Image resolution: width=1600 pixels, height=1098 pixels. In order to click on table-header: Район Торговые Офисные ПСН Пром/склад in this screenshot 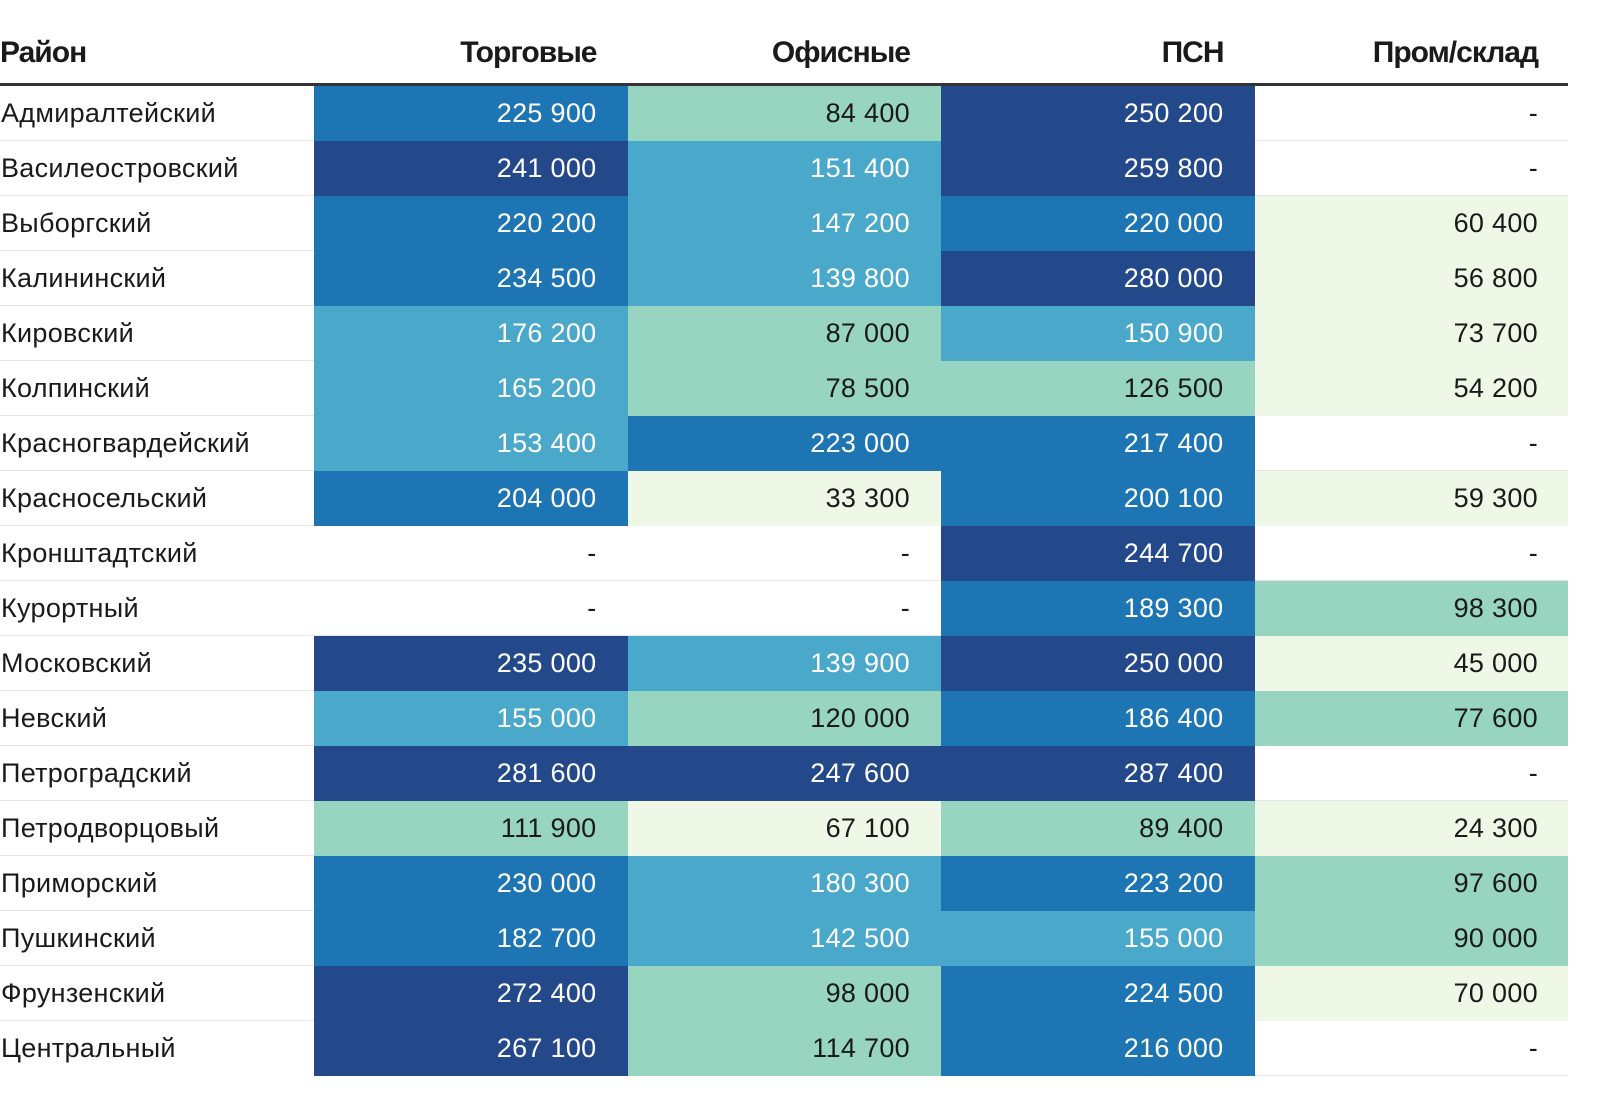, I will do `click(784, 54)`.